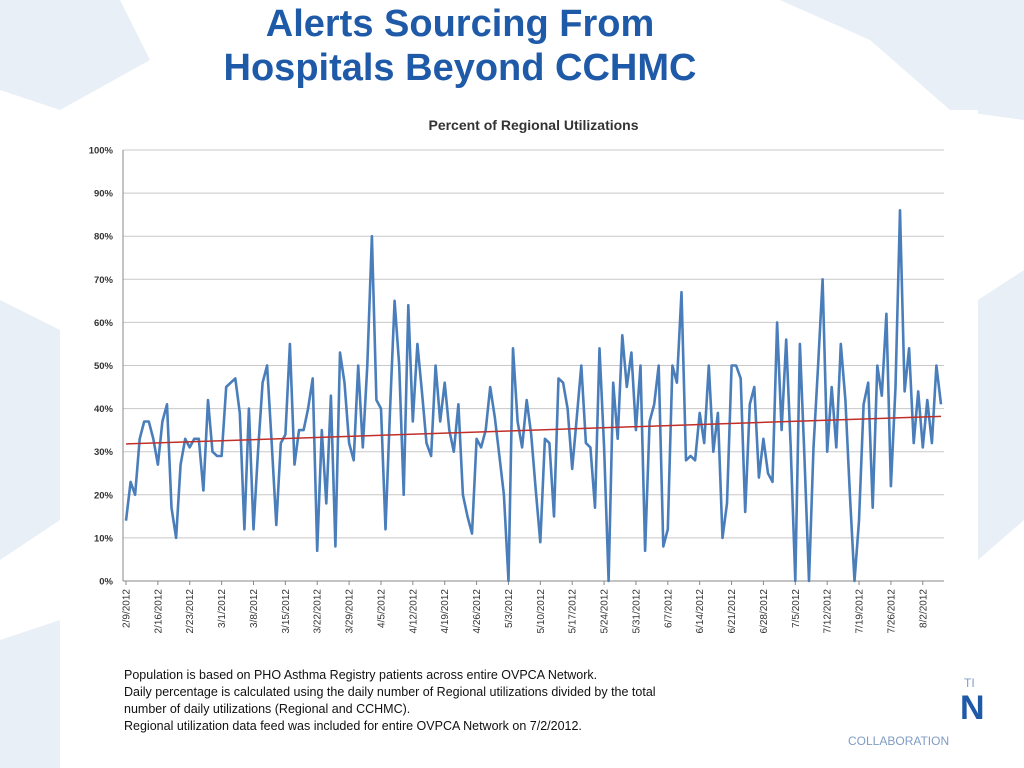 This screenshot has height=768, width=1024. I want to click on y-tick-label: 50%, so click(104, 366).